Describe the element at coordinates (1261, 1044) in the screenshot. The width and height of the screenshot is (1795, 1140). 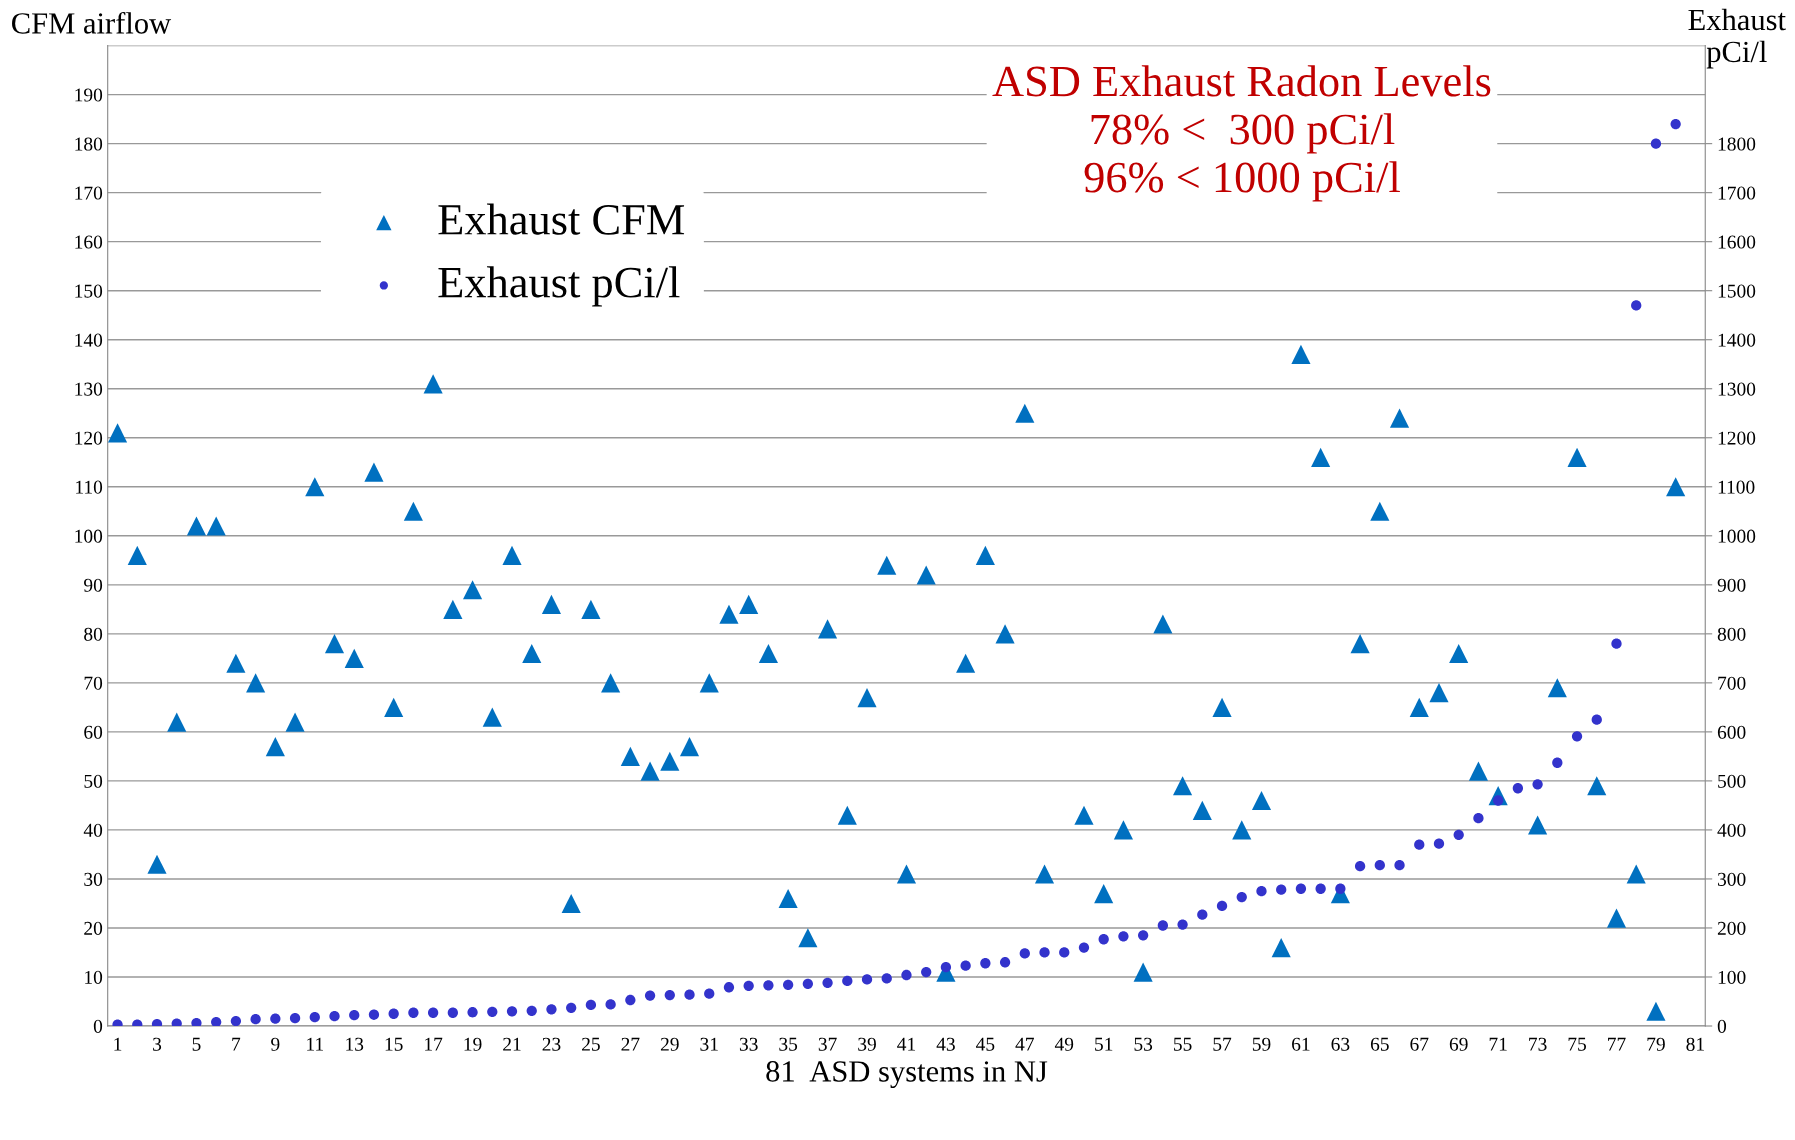
I see `x-tick-label: 59` at that location.